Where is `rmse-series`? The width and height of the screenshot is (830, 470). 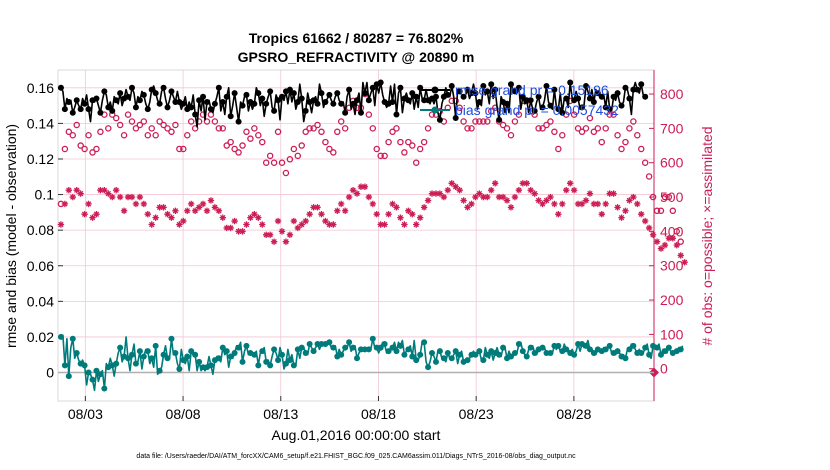 rmse-series is located at coordinates (353, 103).